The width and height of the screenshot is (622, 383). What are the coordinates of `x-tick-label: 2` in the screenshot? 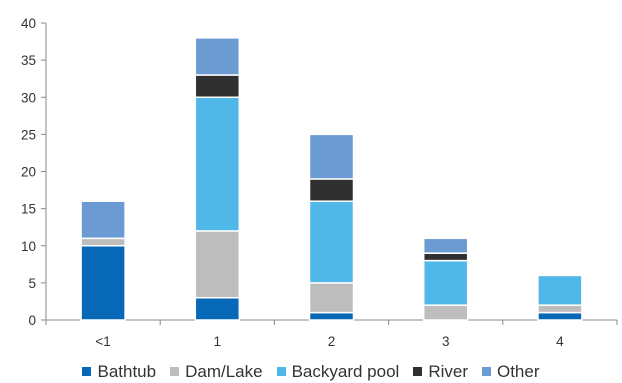 It's located at (332, 341).